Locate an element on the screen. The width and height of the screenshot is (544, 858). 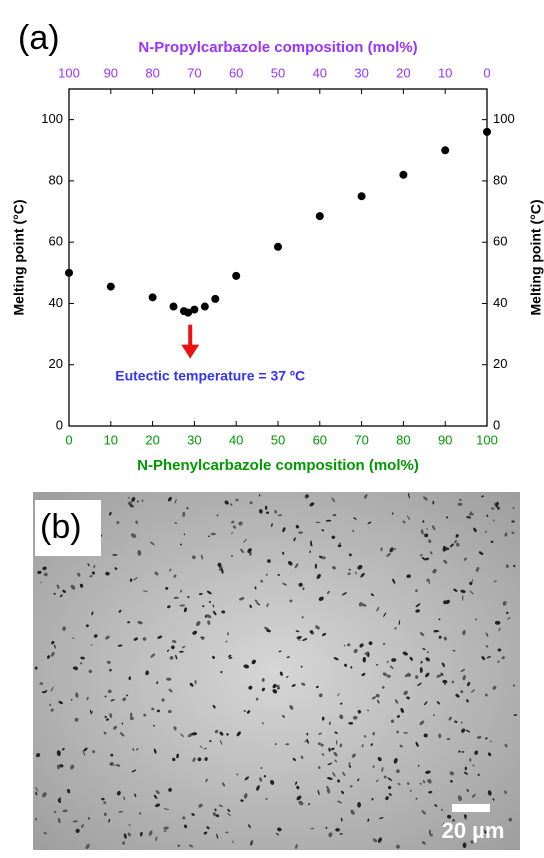
x-axis-title: N-Phenylcarbazole composition (mol%) is located at coordinates (278, 465).